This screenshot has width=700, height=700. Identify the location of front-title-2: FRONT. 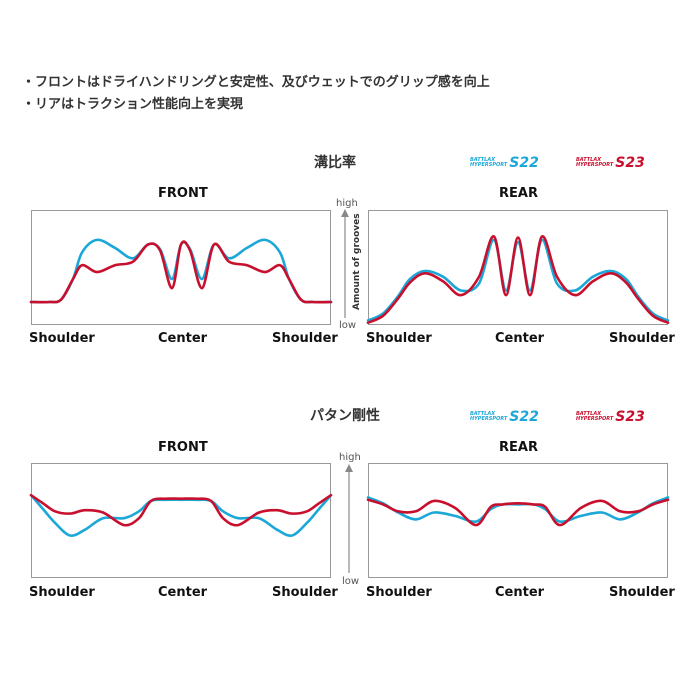
(183, 447).